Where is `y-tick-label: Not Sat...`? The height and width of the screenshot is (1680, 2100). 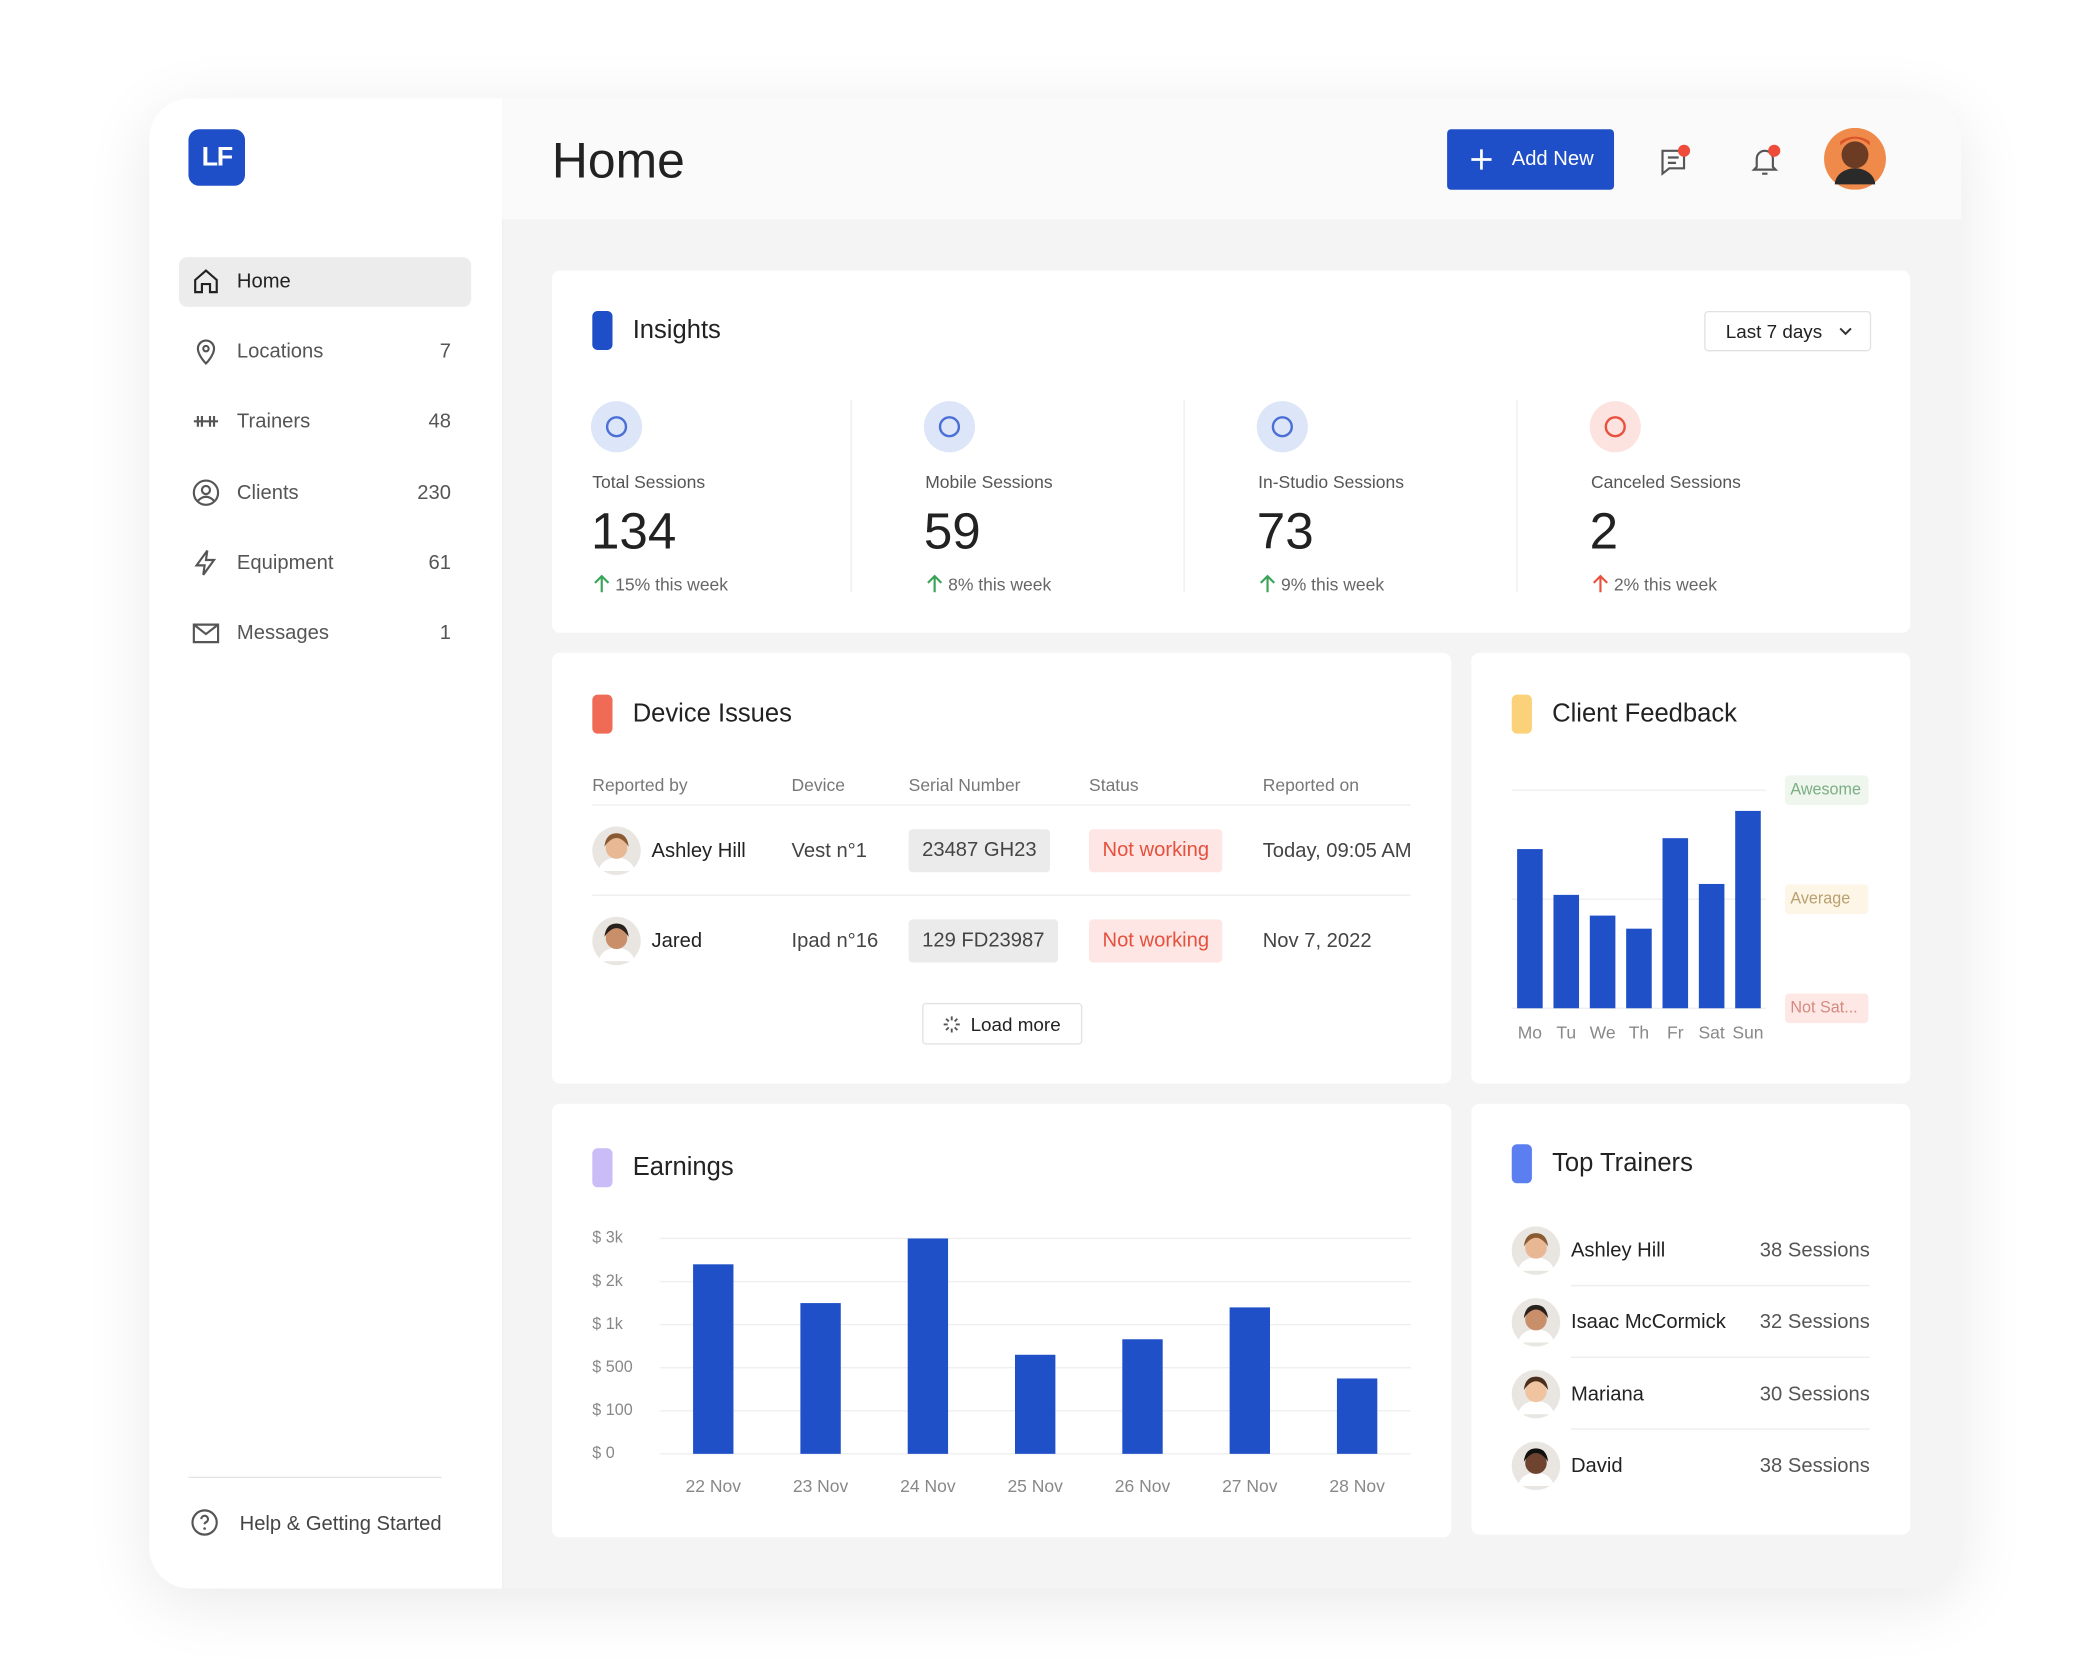
y-tick-label: Not Sat... is located at coordinates (1823, 1008).